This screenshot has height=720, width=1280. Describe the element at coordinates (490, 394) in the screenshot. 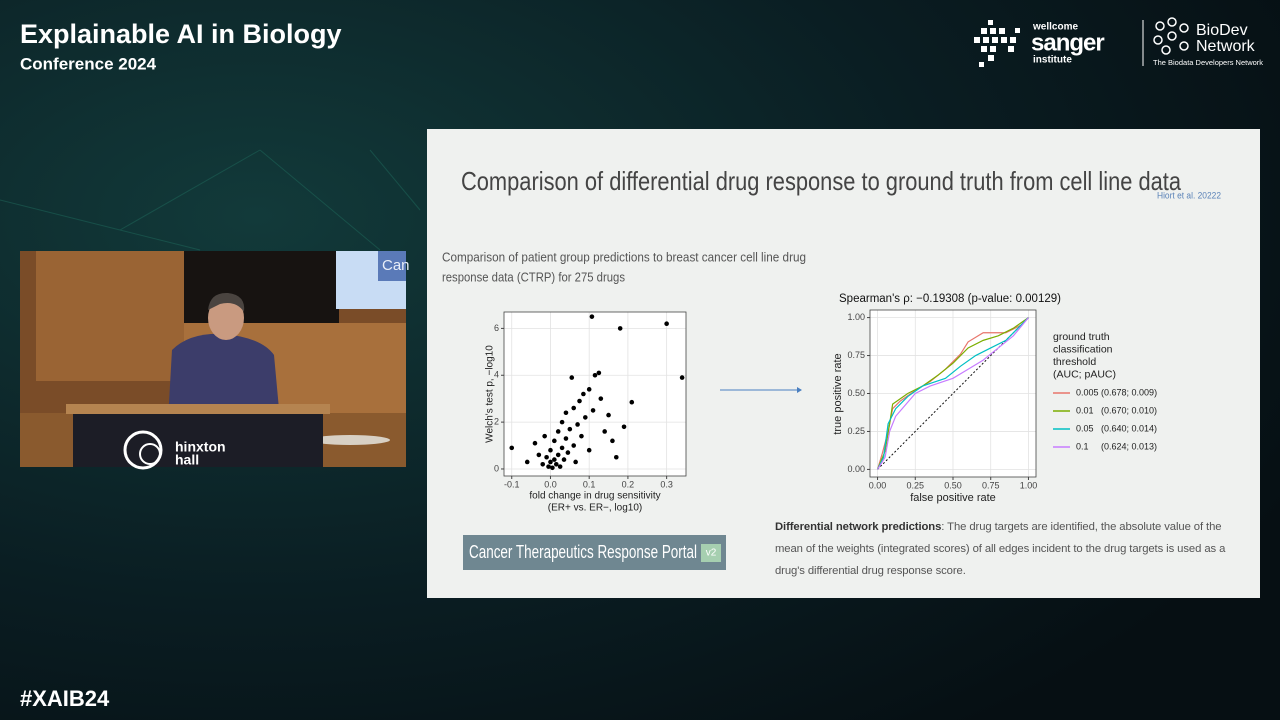

I see `y-axis-label: Welch's test p, −log10` at that location.